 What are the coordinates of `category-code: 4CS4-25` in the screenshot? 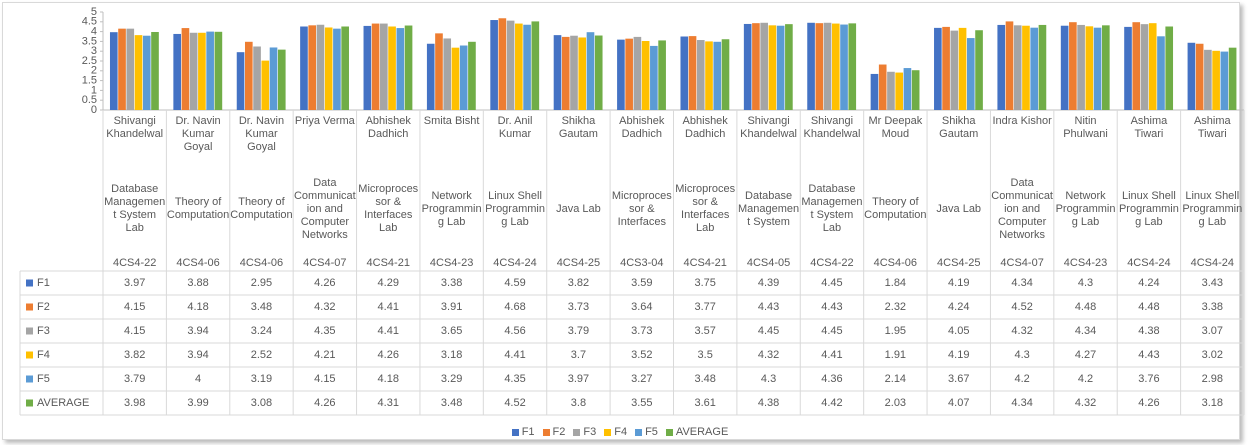 It's located at (578, 263).